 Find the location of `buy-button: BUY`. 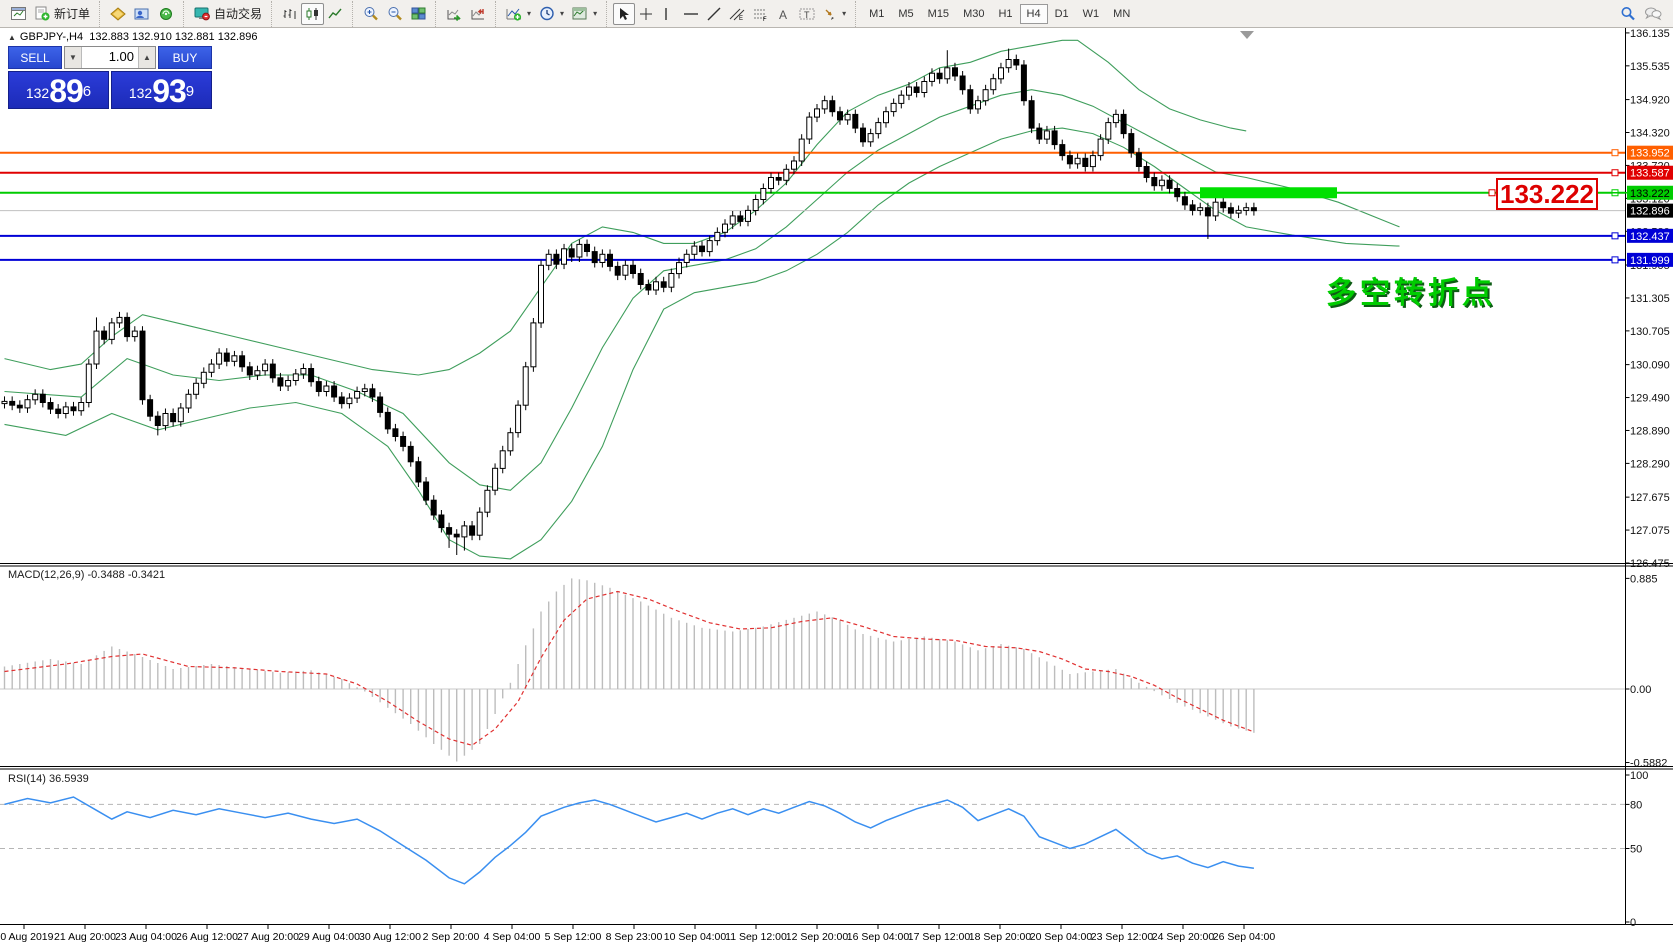

buy-button: BUY is located at coordinates (185, 57).